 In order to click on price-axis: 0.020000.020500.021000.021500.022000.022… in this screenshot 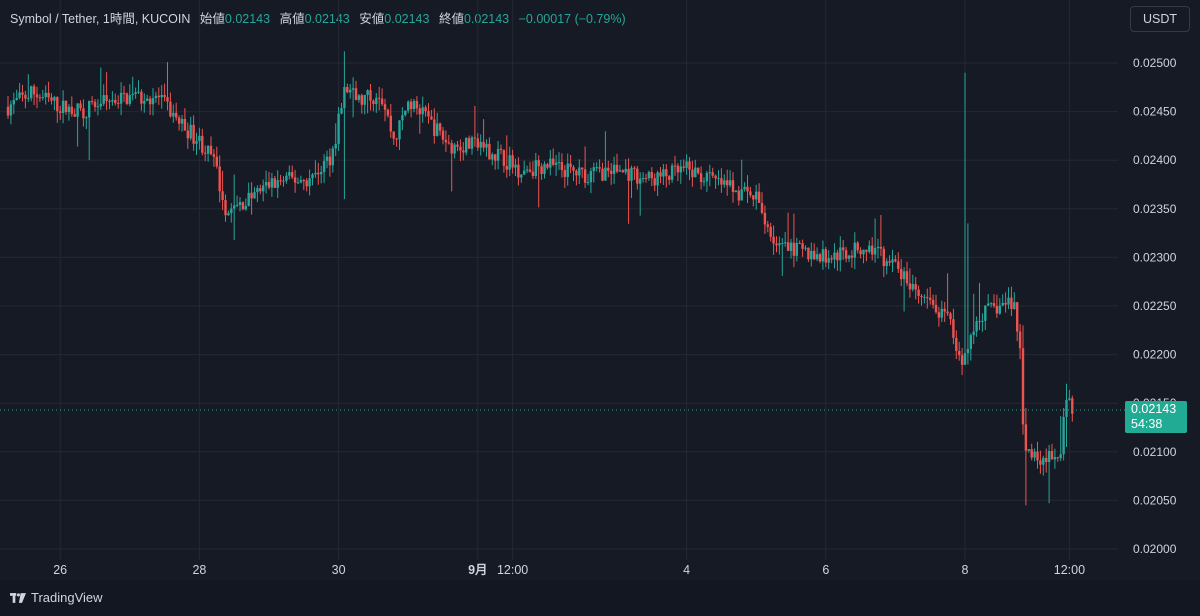, I will do `click(1155, 306)`.